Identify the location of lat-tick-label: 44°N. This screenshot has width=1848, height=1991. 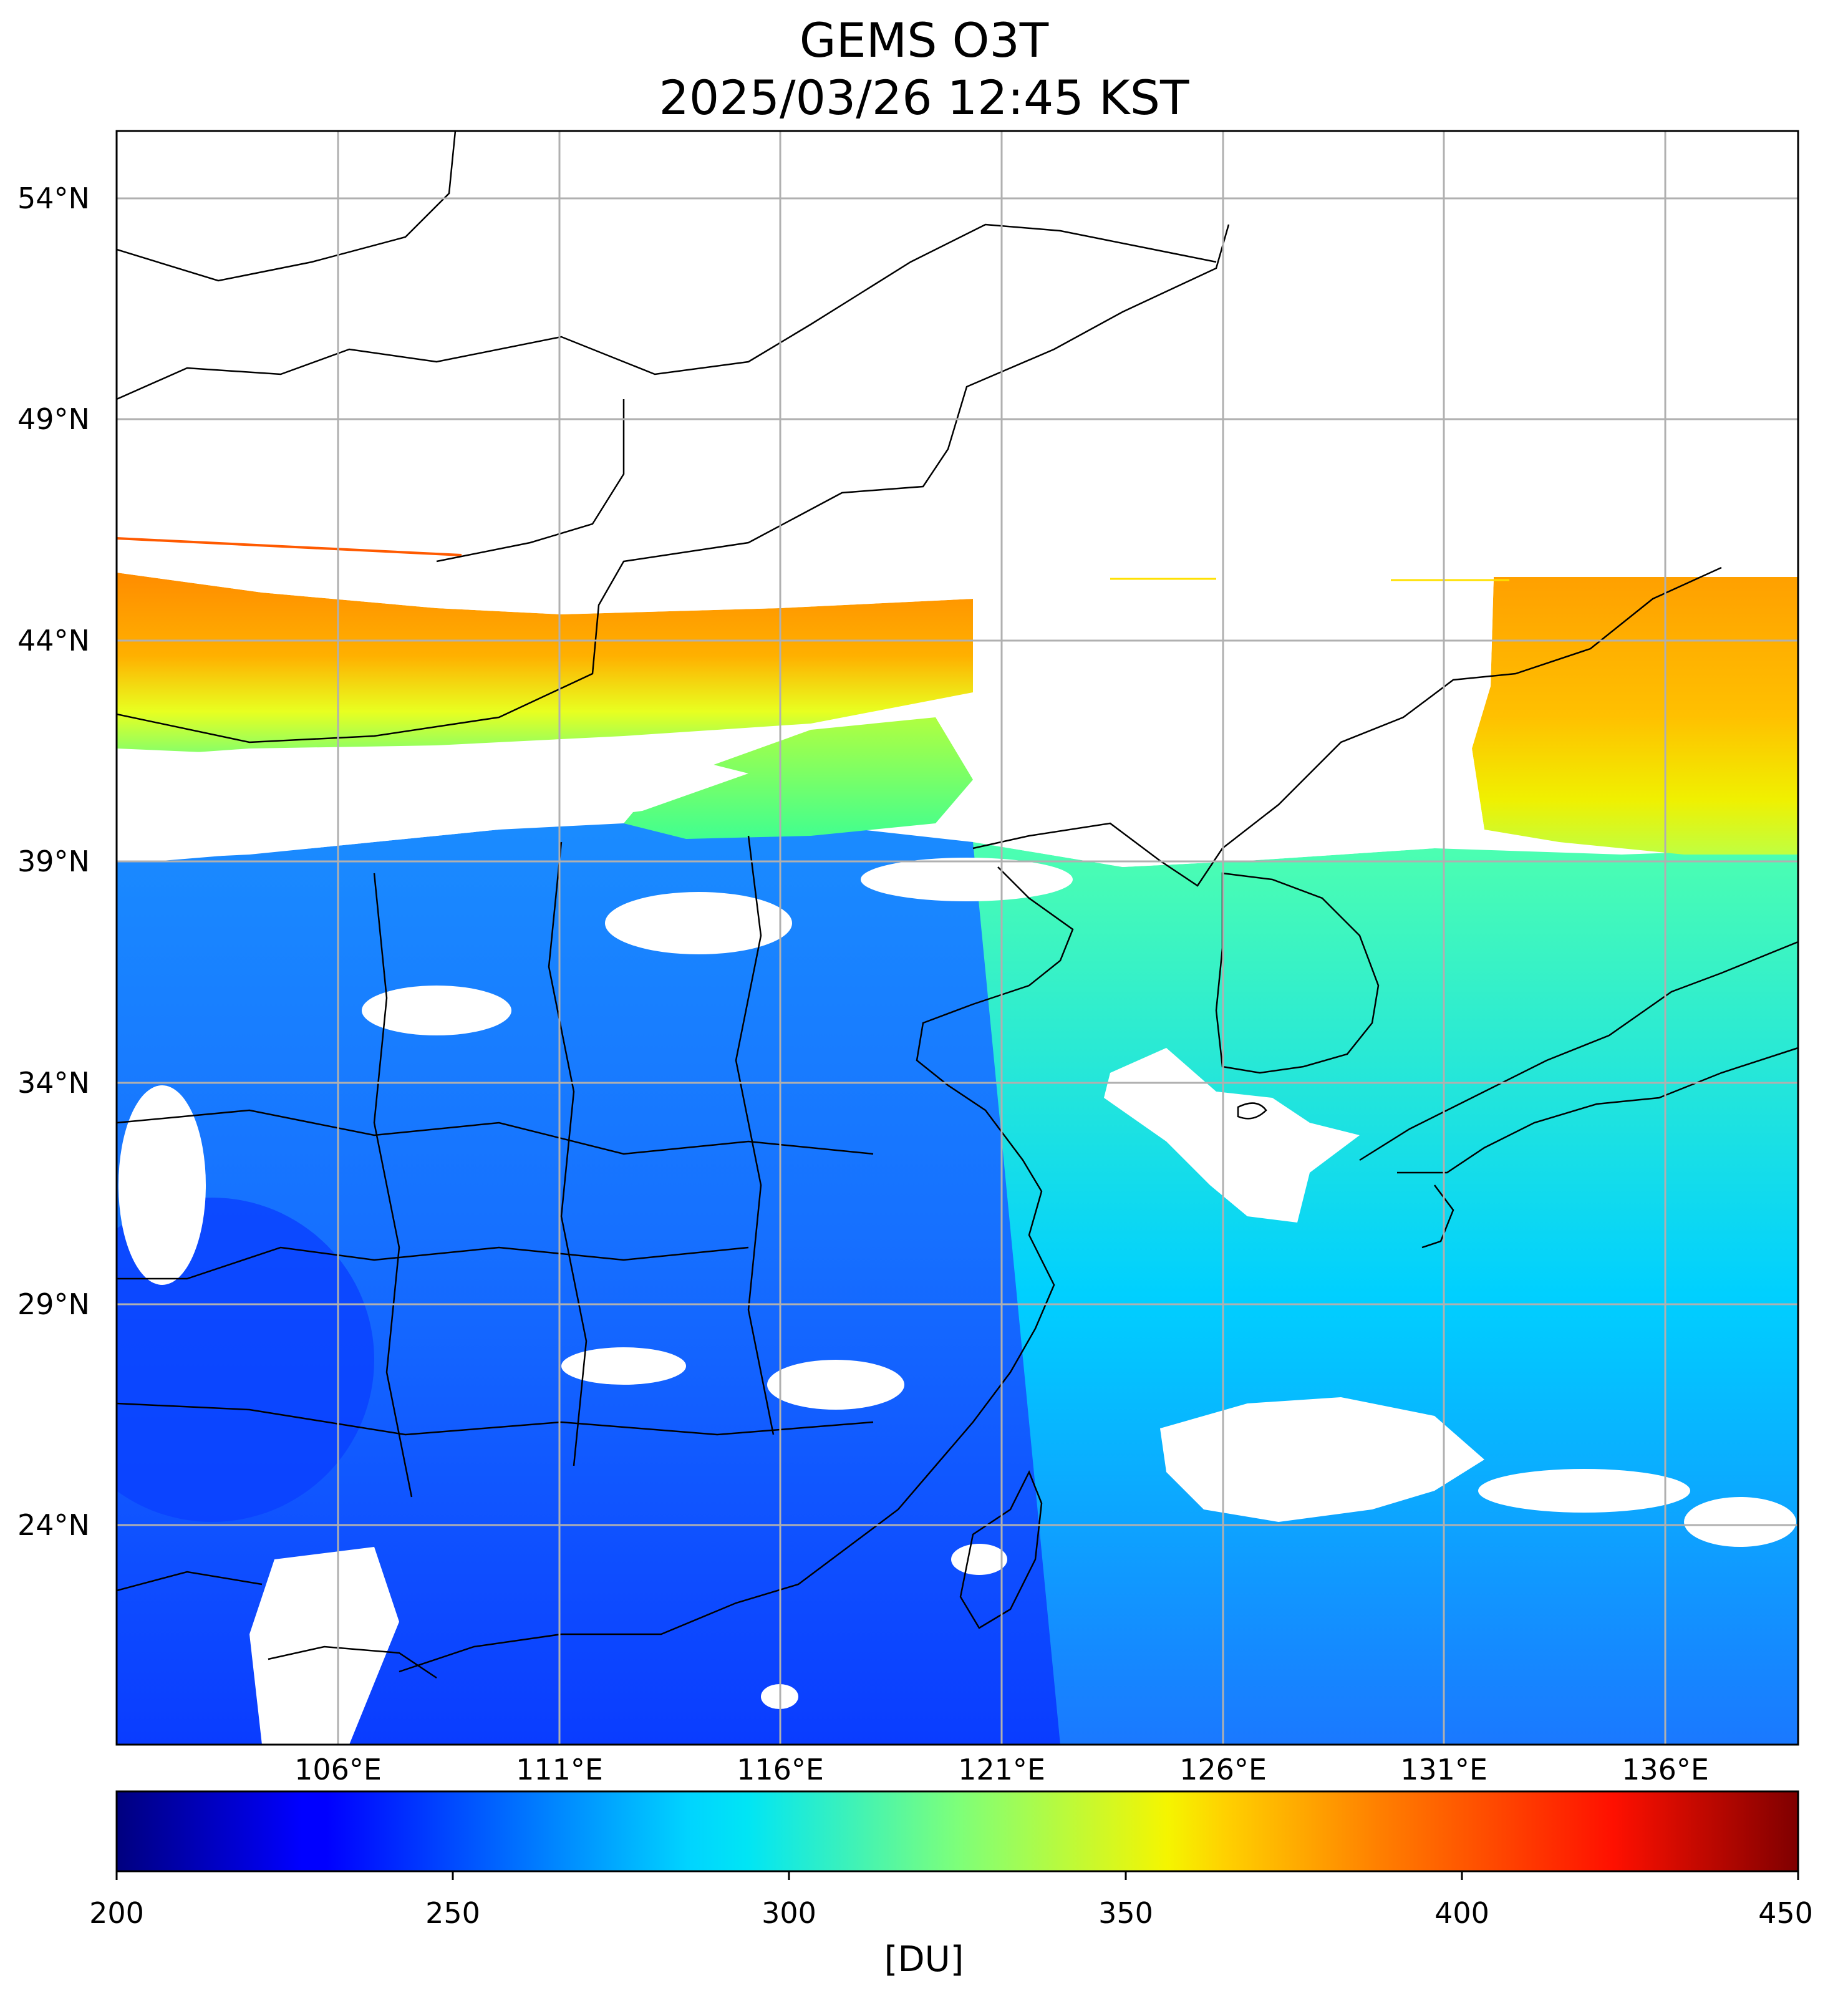
(54, 640).